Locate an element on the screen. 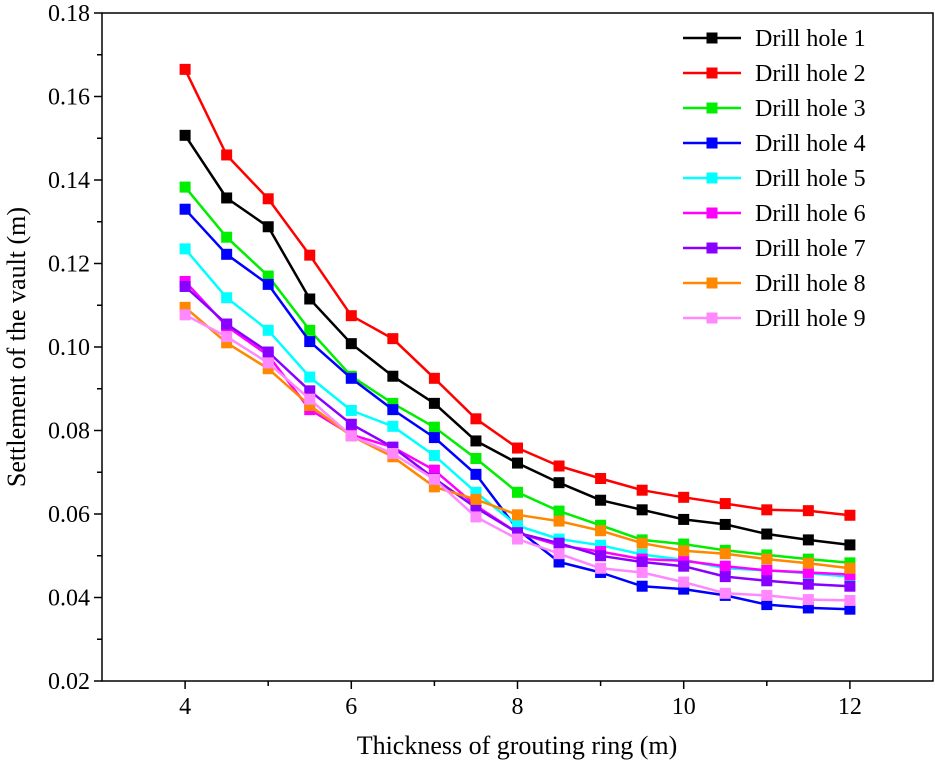 This screenshot has width=935, height=764. x-tick-label: 4 is located at coordinates (185, 707).